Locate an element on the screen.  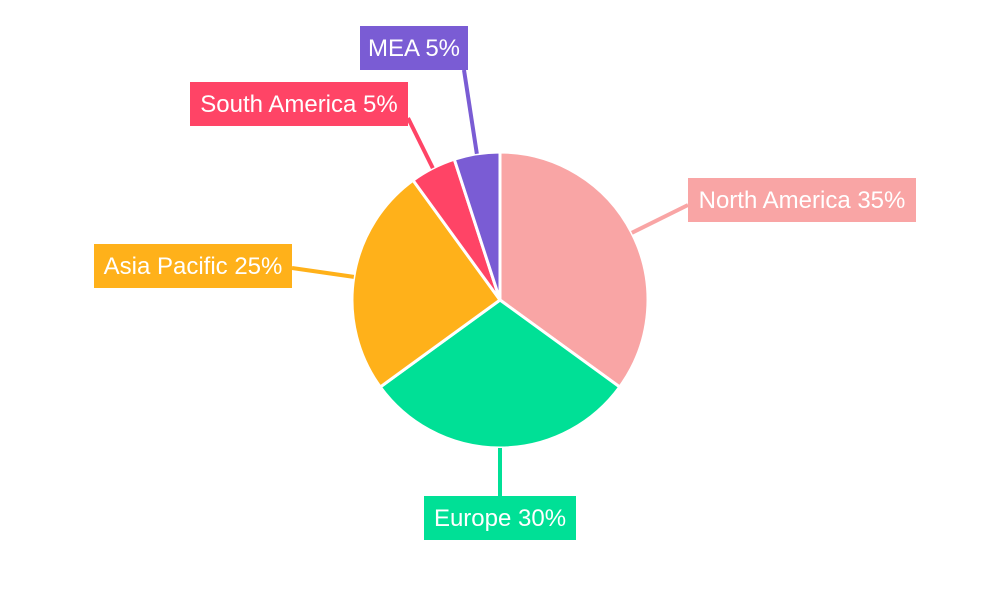
slice-label: Europe 30% is located at coordinates (500, 518).